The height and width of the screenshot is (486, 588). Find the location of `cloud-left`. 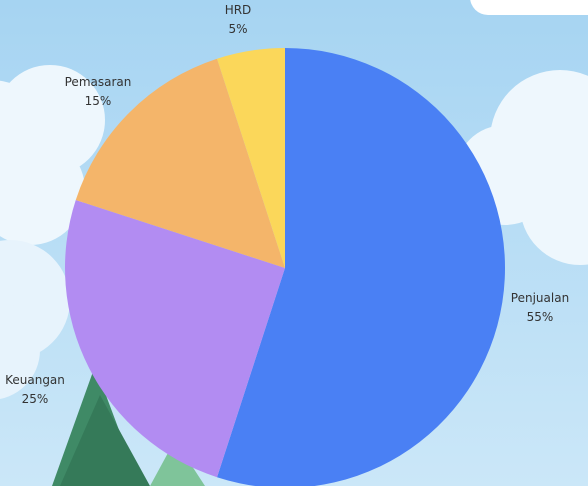

cloud-left is located at coordinates (52, 155).